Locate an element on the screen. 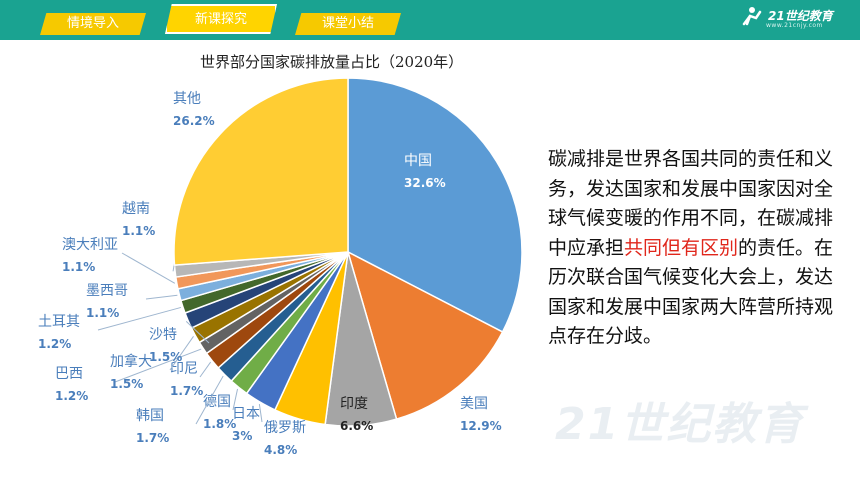 The image size is (860, 484). slice-label: 澳大利亚 is located at coordinates (90, 245).